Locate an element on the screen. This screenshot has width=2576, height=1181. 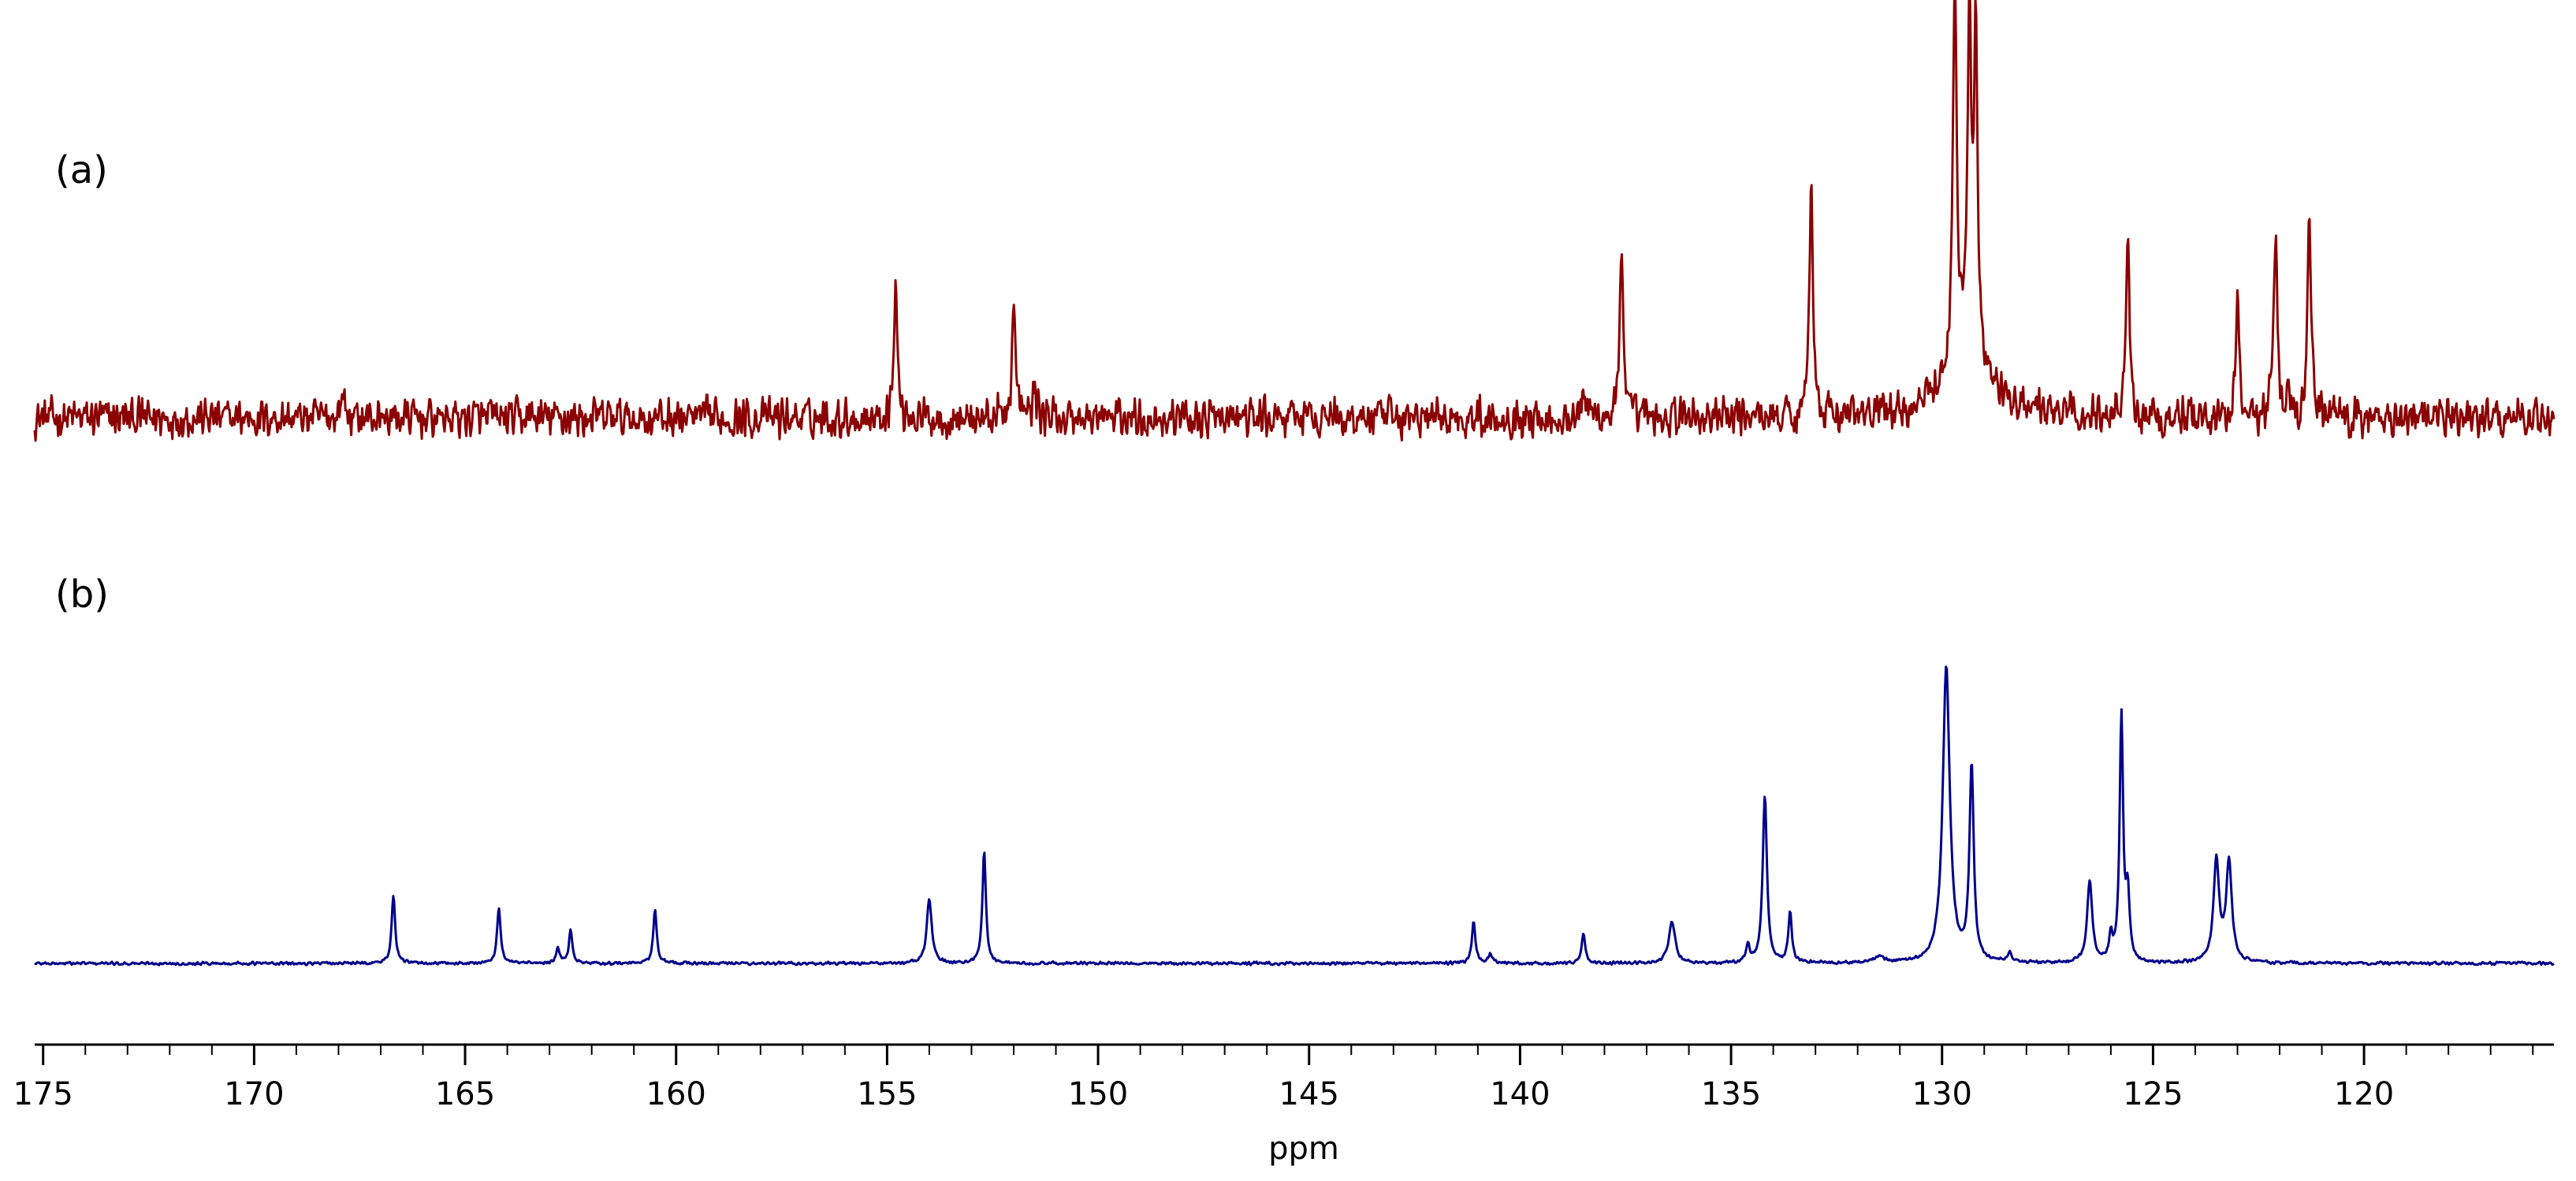
x-tick-label: 140 is located at coordinates (1520, 1094).